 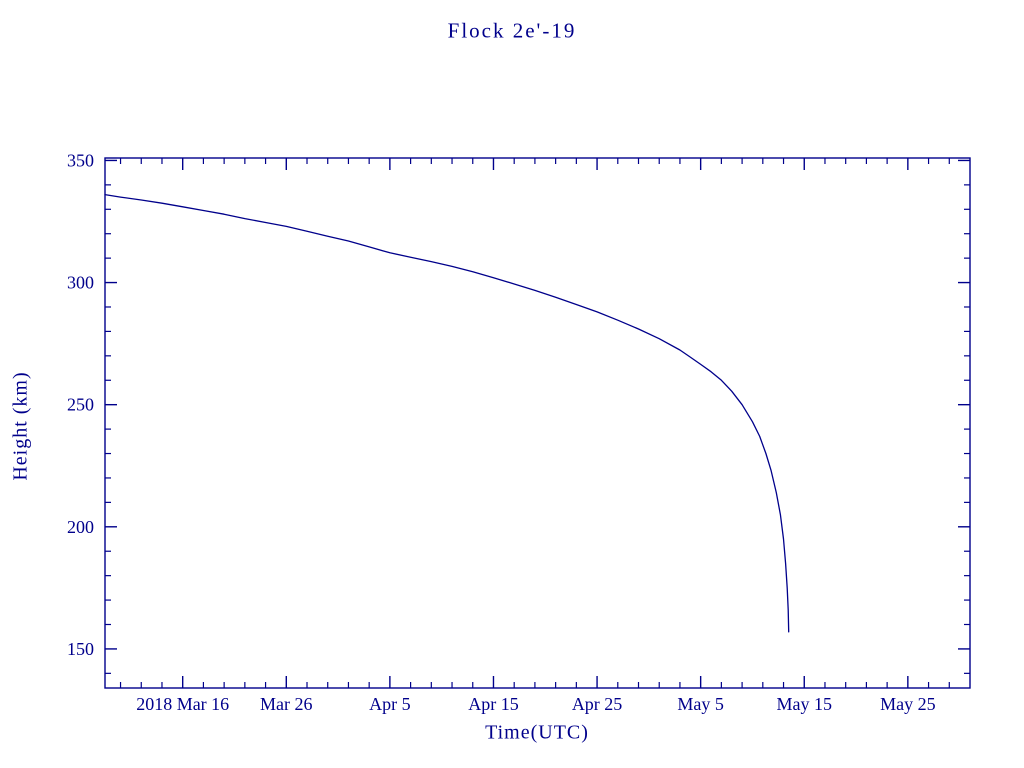 What do you see at coordinates (597, 704) in the screenshot?
I see `x-tick-label: Apr 25` at bounding box center [597, 704].